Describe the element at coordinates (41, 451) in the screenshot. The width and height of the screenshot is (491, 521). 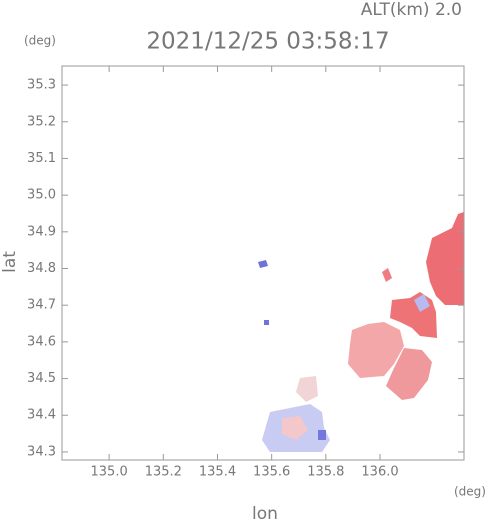
I see `y-tick-label: 34.3` at that location.